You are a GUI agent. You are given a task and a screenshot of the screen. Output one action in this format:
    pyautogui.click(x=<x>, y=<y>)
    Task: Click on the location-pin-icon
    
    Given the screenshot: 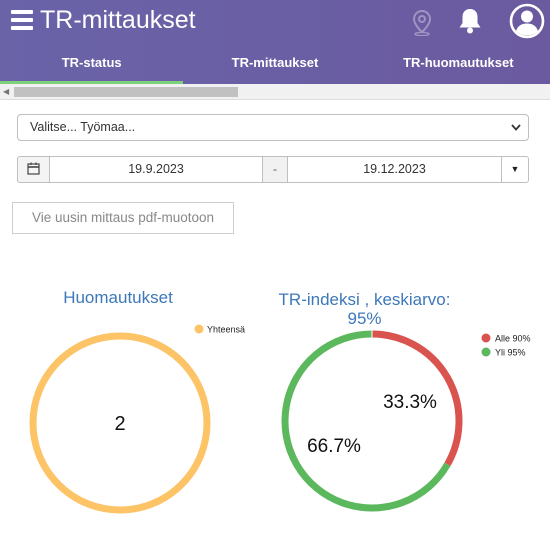 What is the action you would take?
    pyautogui.click(x=422, y=23)
    